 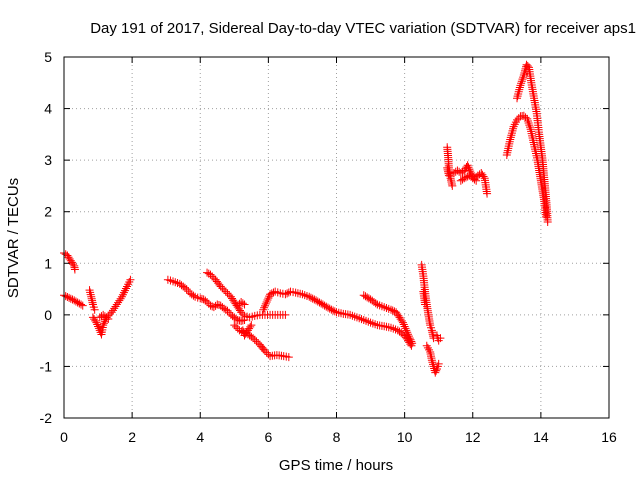 What do you see at coordinates (405, 437) in the screenshot?
I see `x-tick-label: 10` at bounding box center [405, 437].